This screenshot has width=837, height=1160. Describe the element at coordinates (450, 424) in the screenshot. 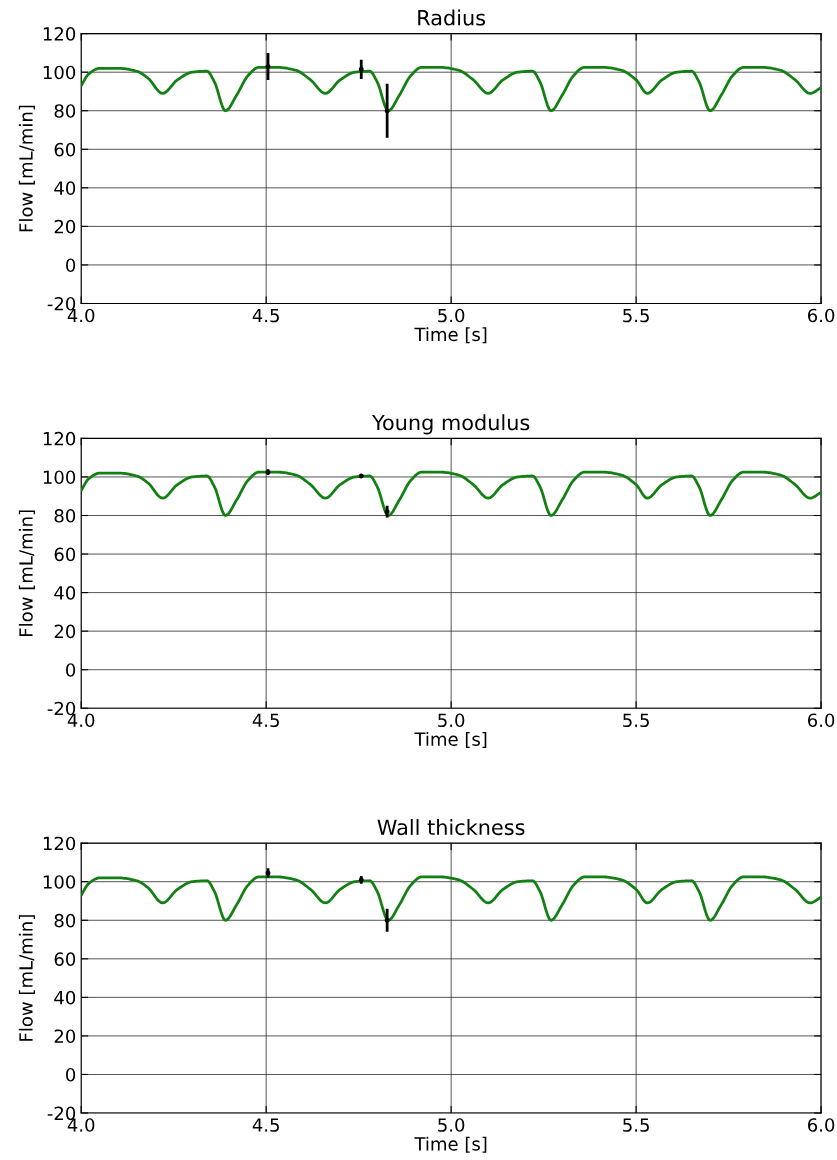

I see `chart-title: Young modulus` at that location.